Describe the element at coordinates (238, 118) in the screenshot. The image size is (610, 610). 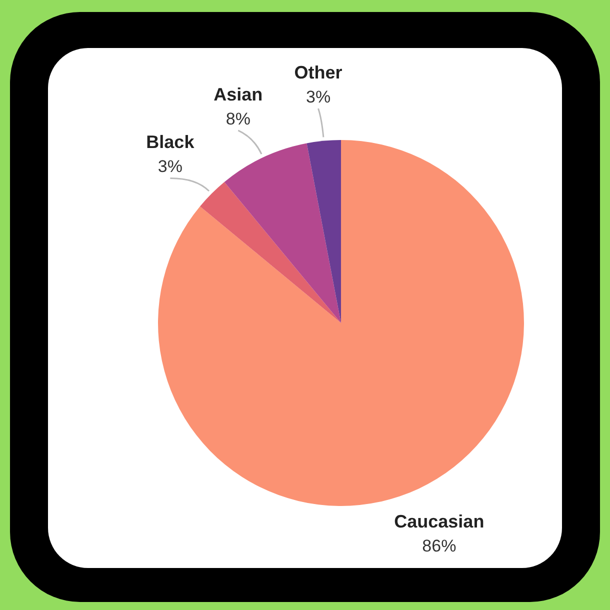
I see `data-label: 8%` at that location.